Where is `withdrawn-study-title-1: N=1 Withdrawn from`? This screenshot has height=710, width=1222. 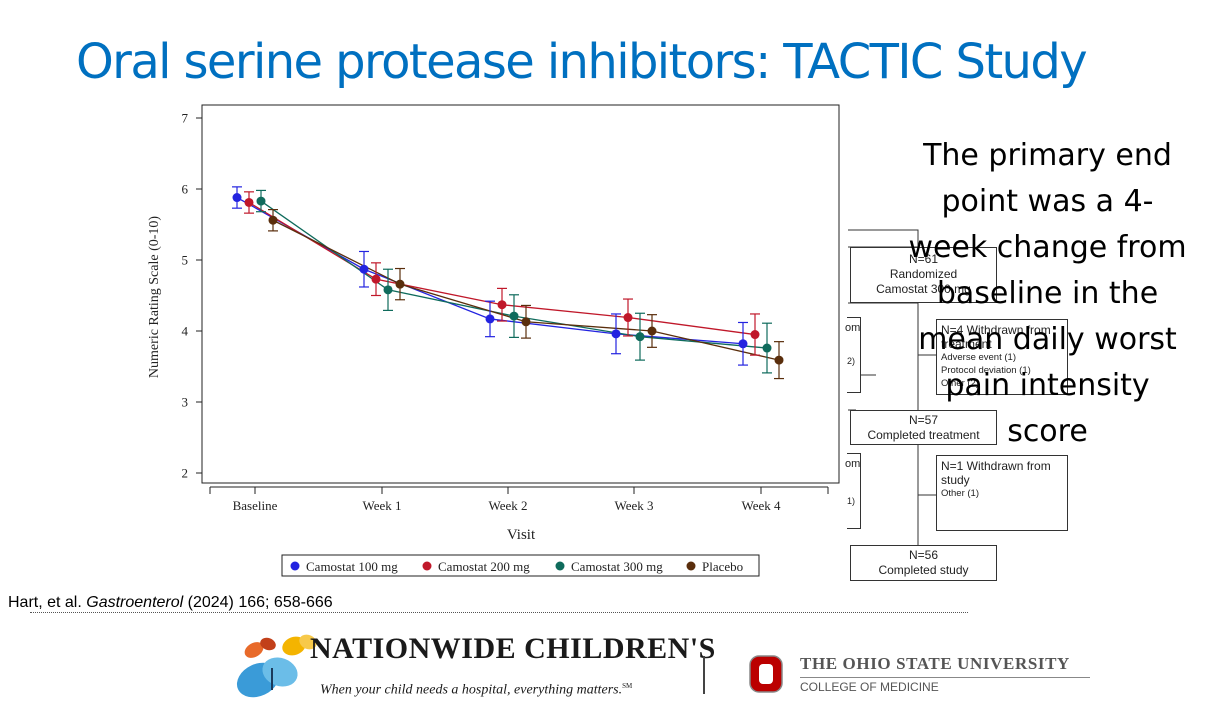
withdrawn-study-title-1: N=1 Withdrawn from is located at coordinates (996, 466).